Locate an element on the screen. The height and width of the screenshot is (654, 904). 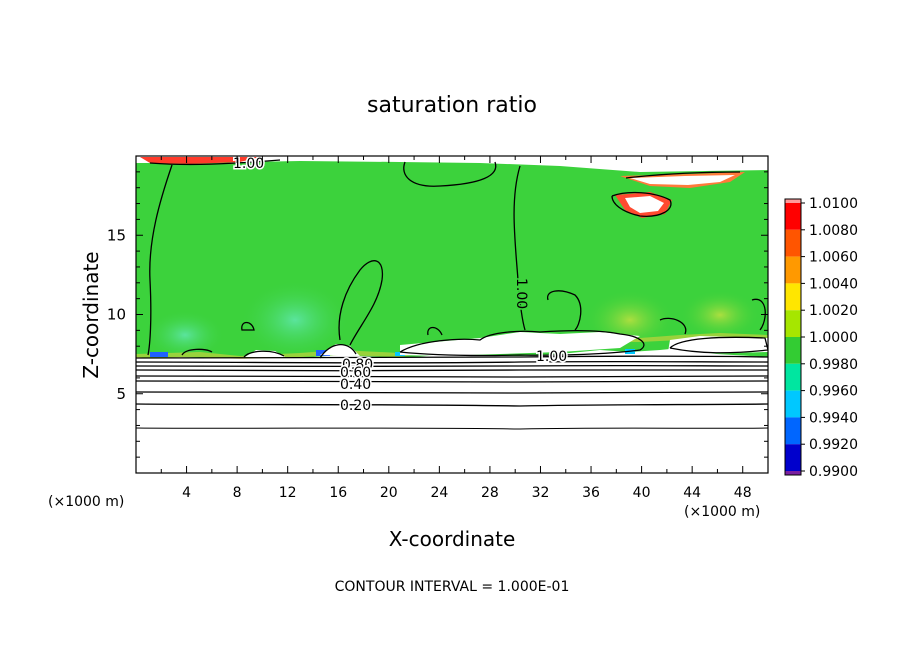
top-right-contour is located at coordinates (641, 204).